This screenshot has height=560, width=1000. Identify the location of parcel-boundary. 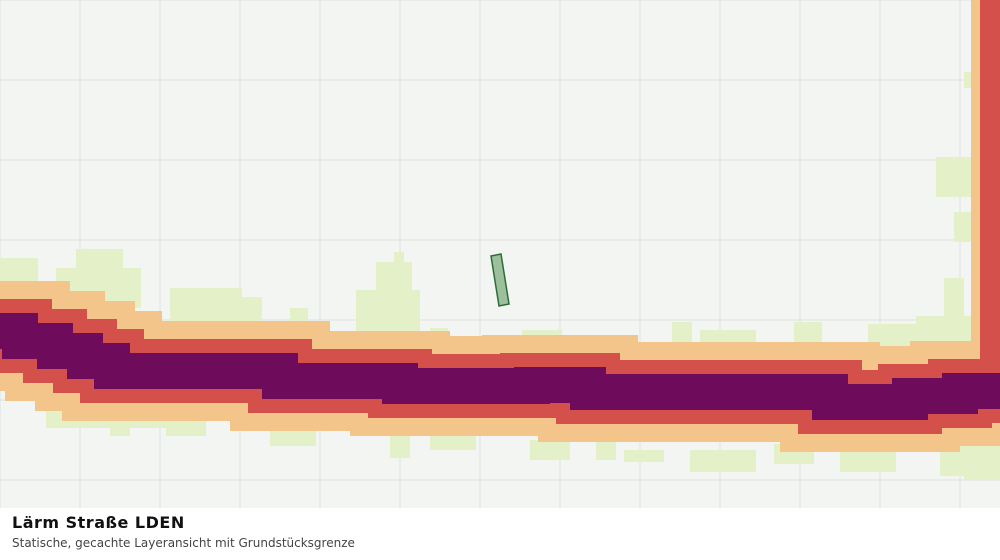
(500, 280).